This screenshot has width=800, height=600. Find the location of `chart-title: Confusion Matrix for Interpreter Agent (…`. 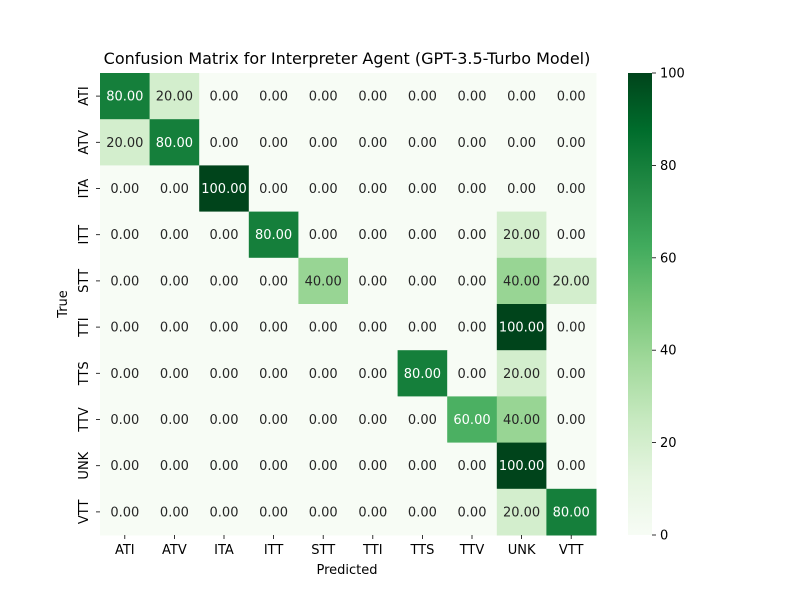

chart-title: Confusion Matrix for Interpreter Agent (… is located at coordinates (347, 58).